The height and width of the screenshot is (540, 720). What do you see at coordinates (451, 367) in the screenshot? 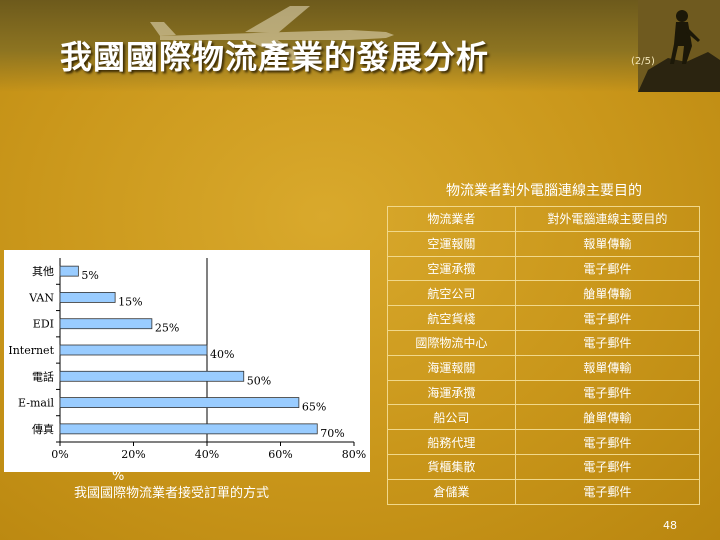
I see `table-cell: 海運報關` at bounding box center [451, 367].